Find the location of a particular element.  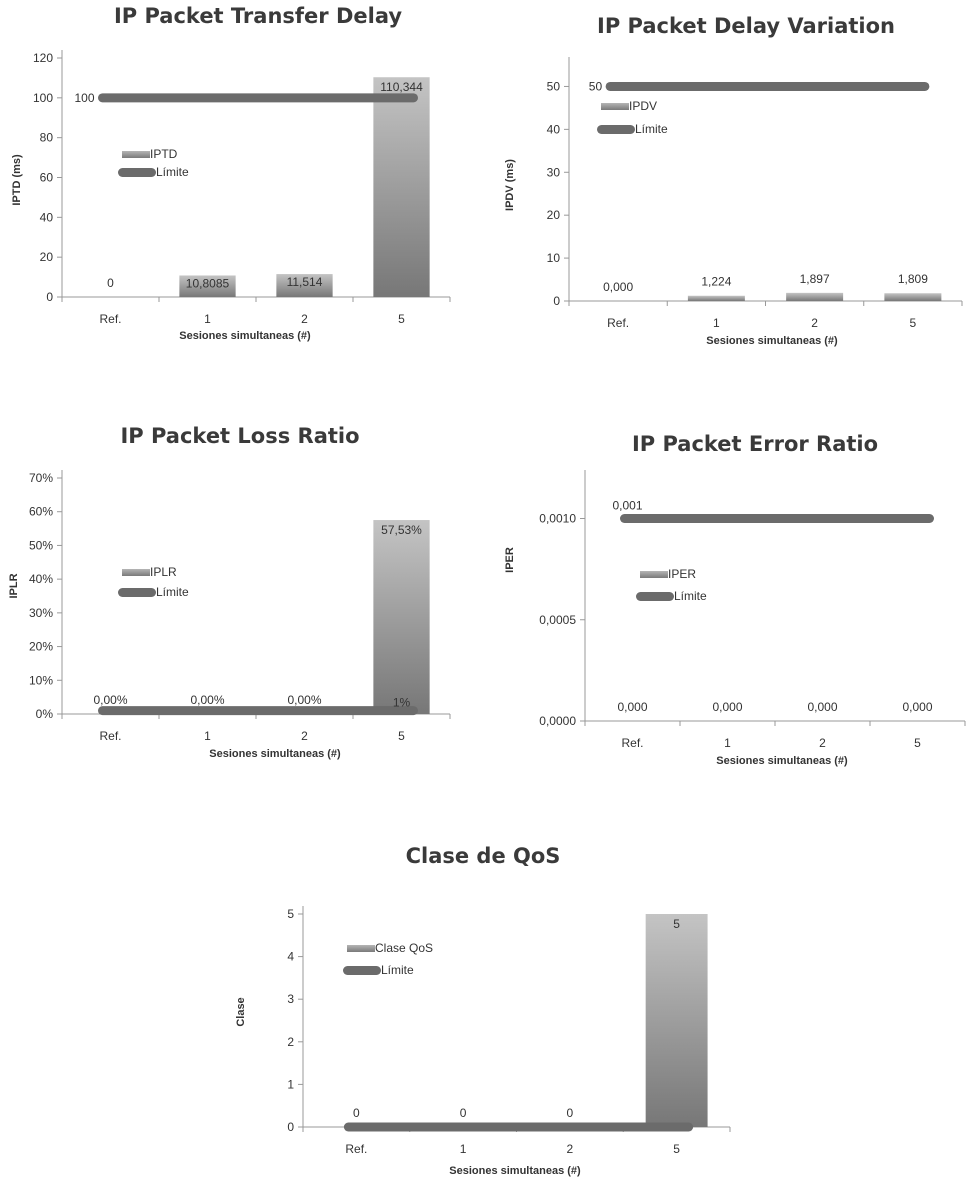

y-tick-label: 40% is located at coordinates (41, 579).